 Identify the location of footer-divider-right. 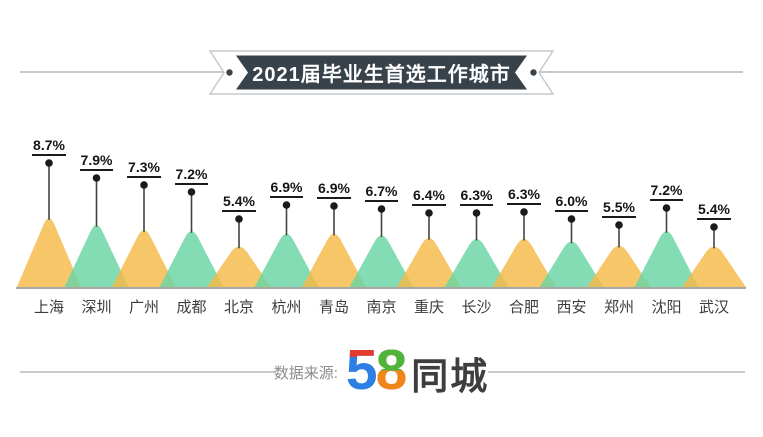
(616, 372).